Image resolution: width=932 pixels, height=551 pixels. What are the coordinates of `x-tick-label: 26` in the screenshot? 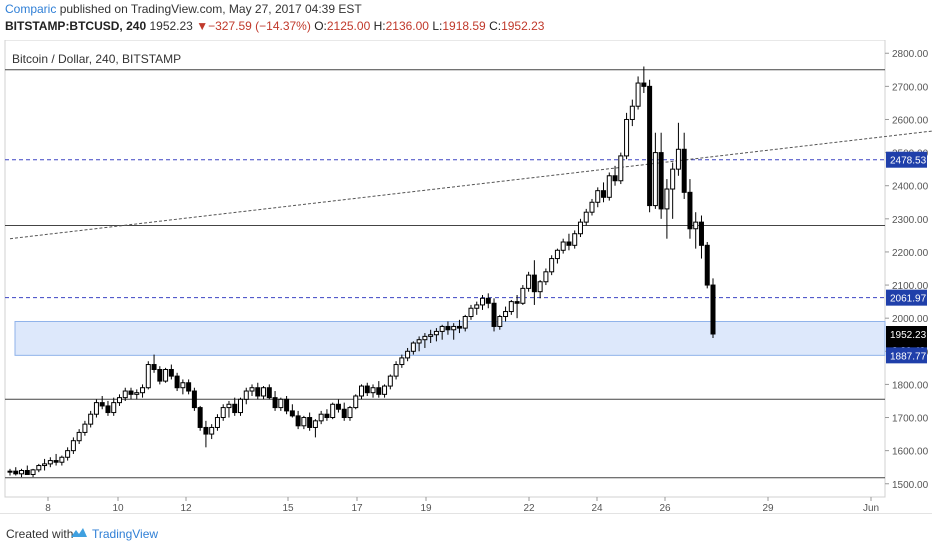 It's located at (665, 508).